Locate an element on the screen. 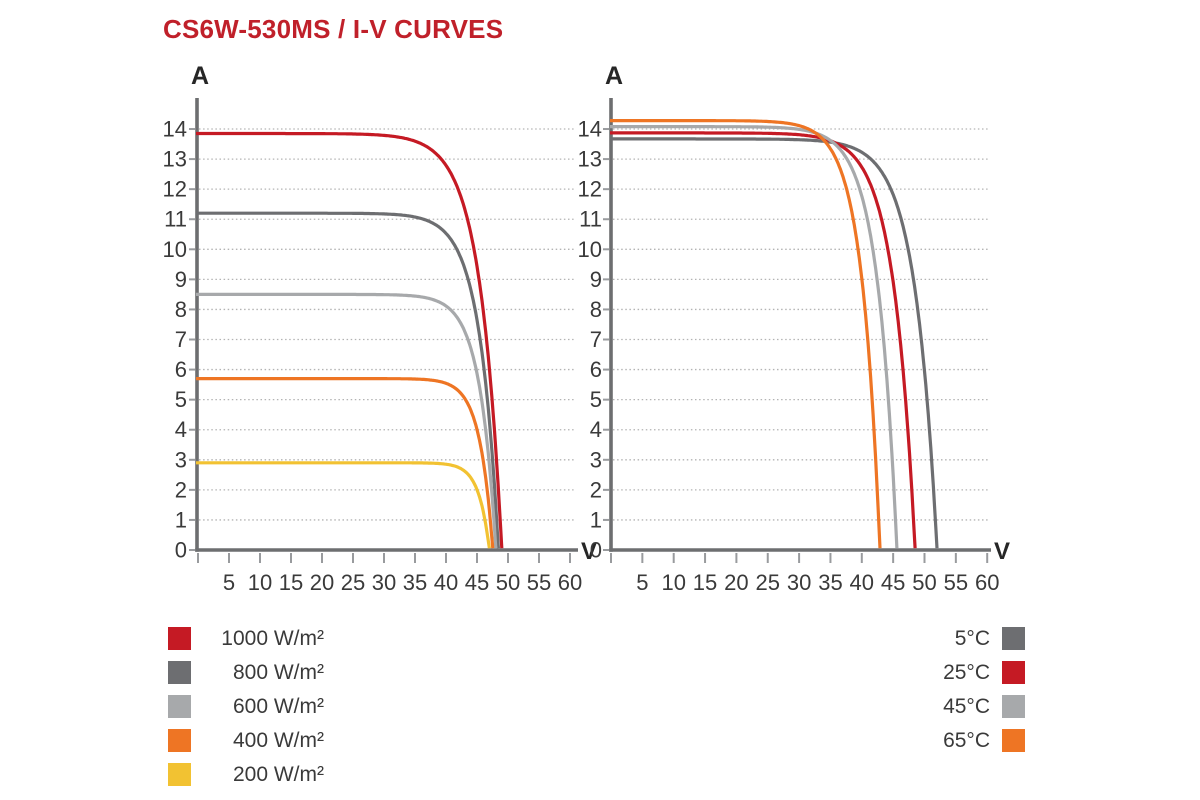 This screenshot has height=800, width=1200. legend-item: 65°C is located at coordinates (952, 740).